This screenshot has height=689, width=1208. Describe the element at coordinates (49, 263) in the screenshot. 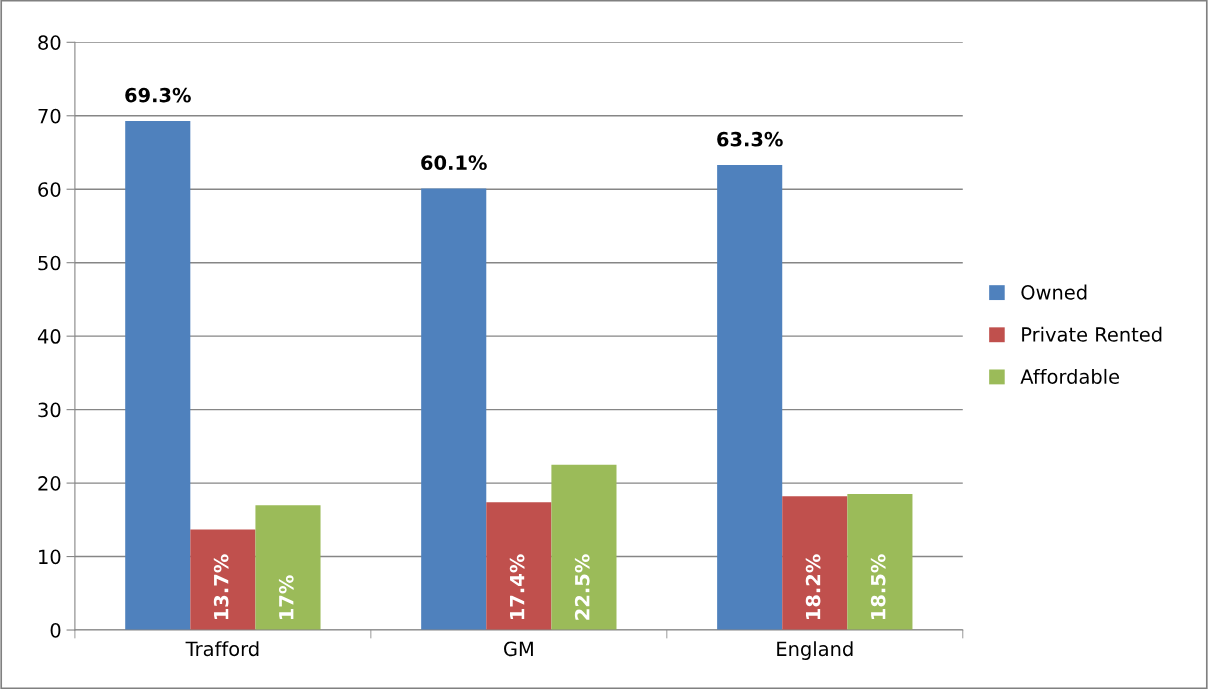

I see `y-tick-label: 50` at that location.